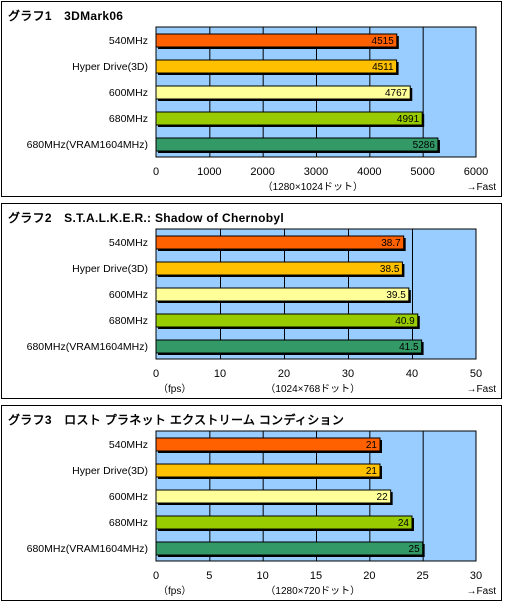 The width and height of the screenshot is (505, 605). Describe the element at coordinates (390, 269) in the screenshot. I see `data-label: 38.5` at that location.